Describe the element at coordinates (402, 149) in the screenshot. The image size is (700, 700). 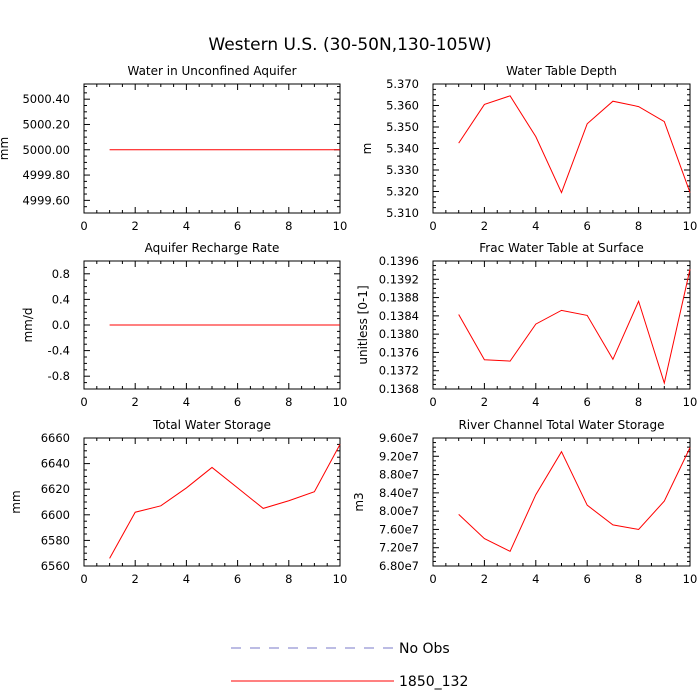
I see `y-tick-label: 5.340` at that location.